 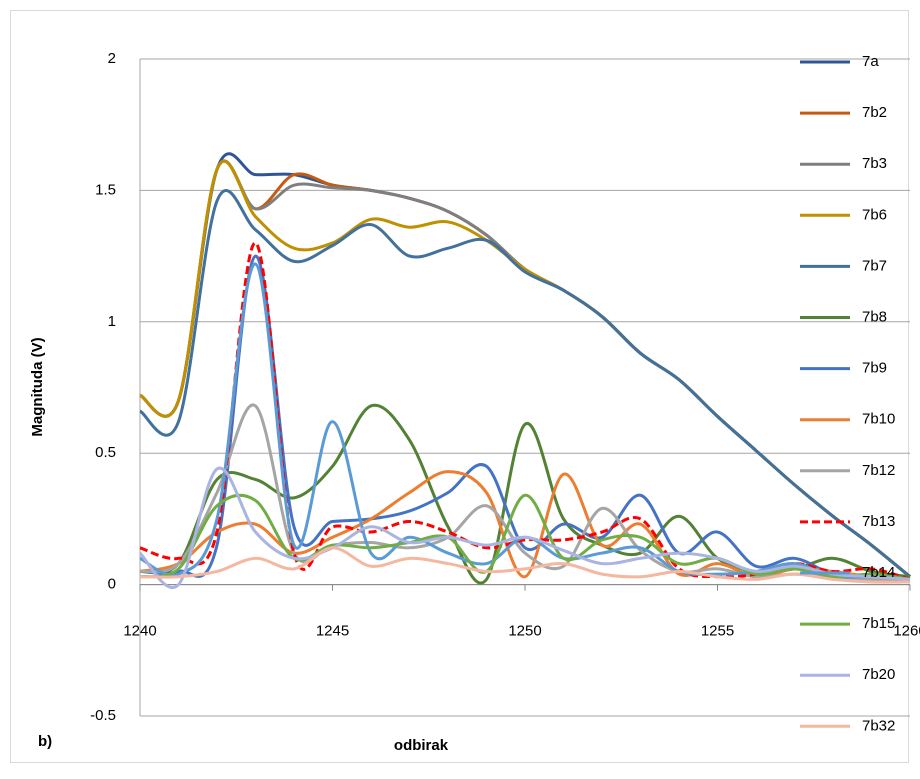 I want to click on x-tick-label: 1245, so click(x=332, y=631).